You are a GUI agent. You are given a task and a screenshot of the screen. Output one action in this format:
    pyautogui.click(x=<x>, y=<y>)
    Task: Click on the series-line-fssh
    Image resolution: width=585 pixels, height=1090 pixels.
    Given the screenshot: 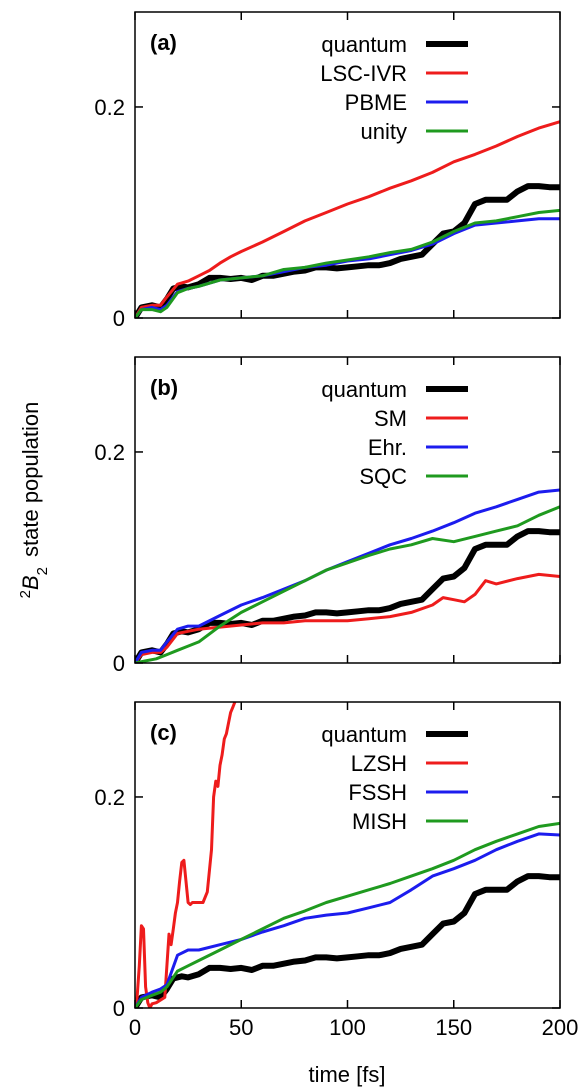 What is the action you would take?
    pyautogui.click(x=347, y=920)
    